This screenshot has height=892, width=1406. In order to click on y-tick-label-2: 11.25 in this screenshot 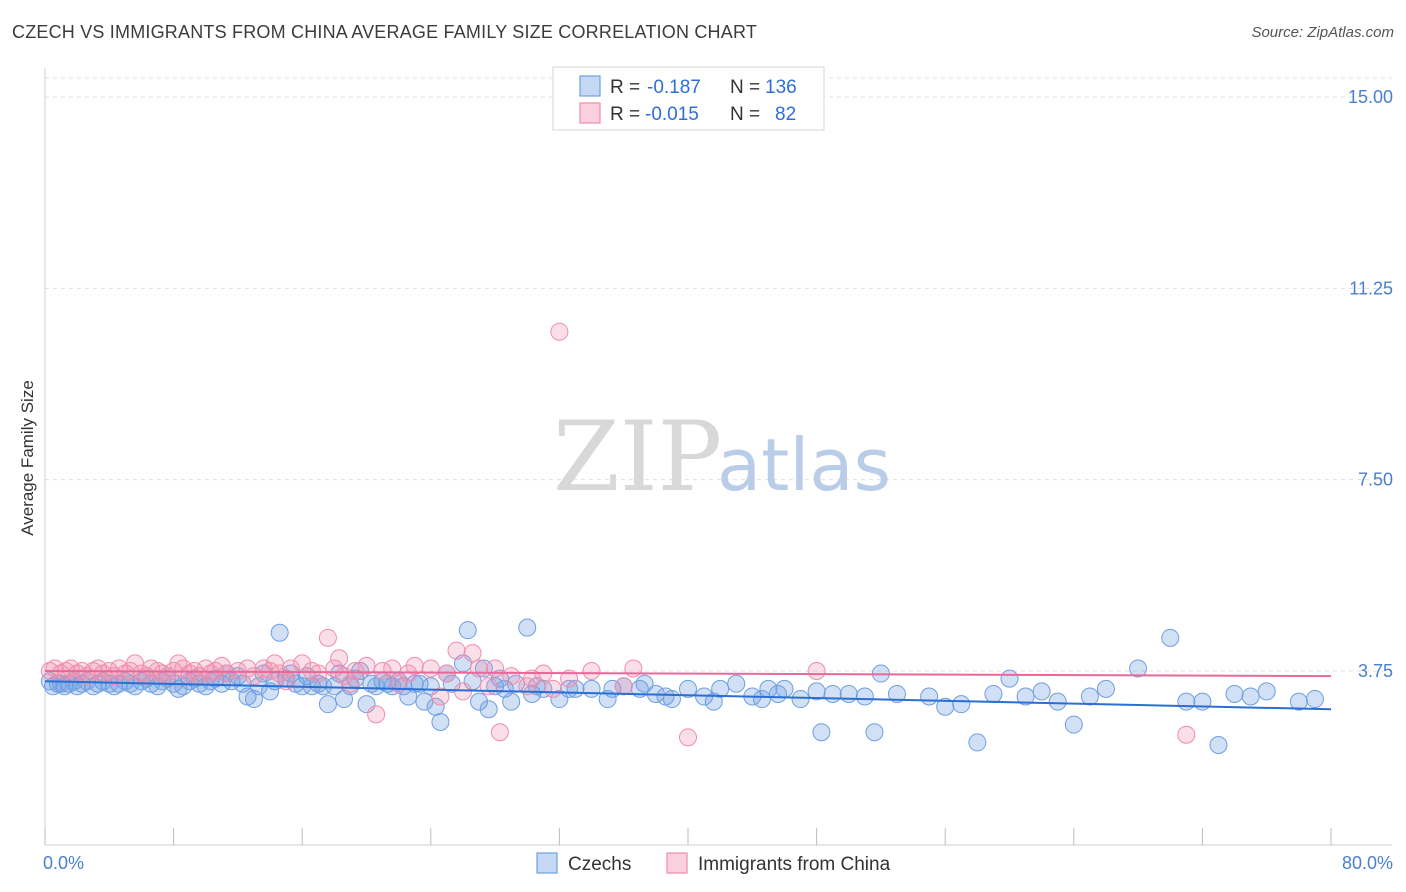, I will do `click(1371, 288)`.